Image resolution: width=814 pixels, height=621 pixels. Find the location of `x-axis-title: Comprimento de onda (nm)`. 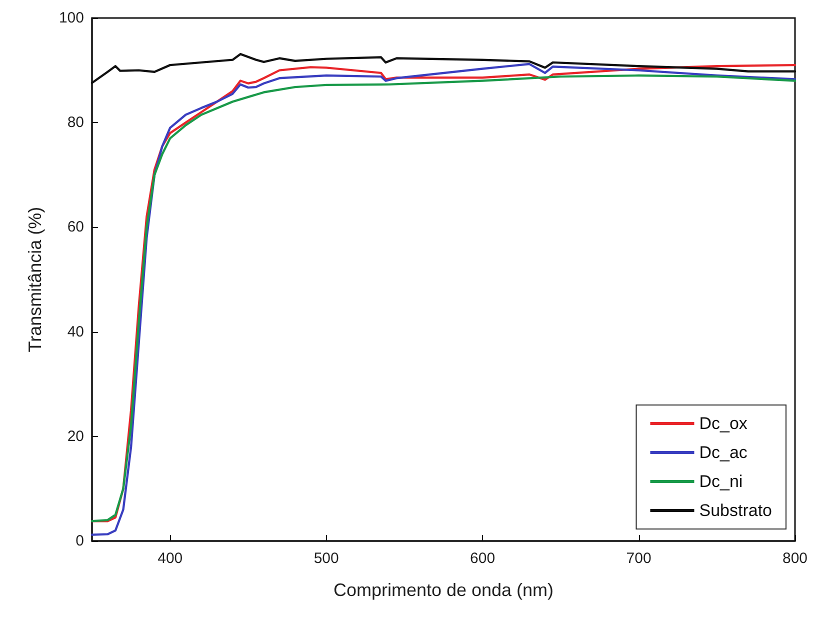

x-axis-title: Comprimento de onda (nm) is located at coordinates (443, 590).